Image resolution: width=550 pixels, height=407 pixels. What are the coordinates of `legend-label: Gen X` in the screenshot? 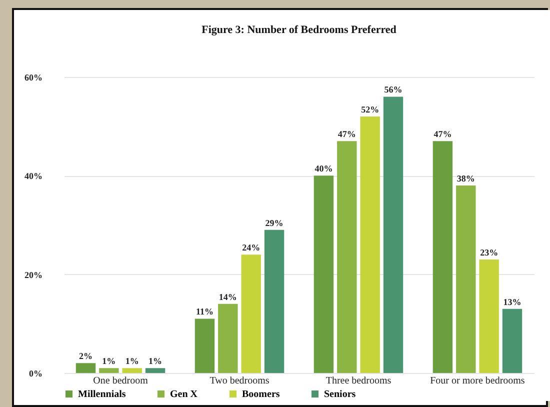 It's located at (184, 394).